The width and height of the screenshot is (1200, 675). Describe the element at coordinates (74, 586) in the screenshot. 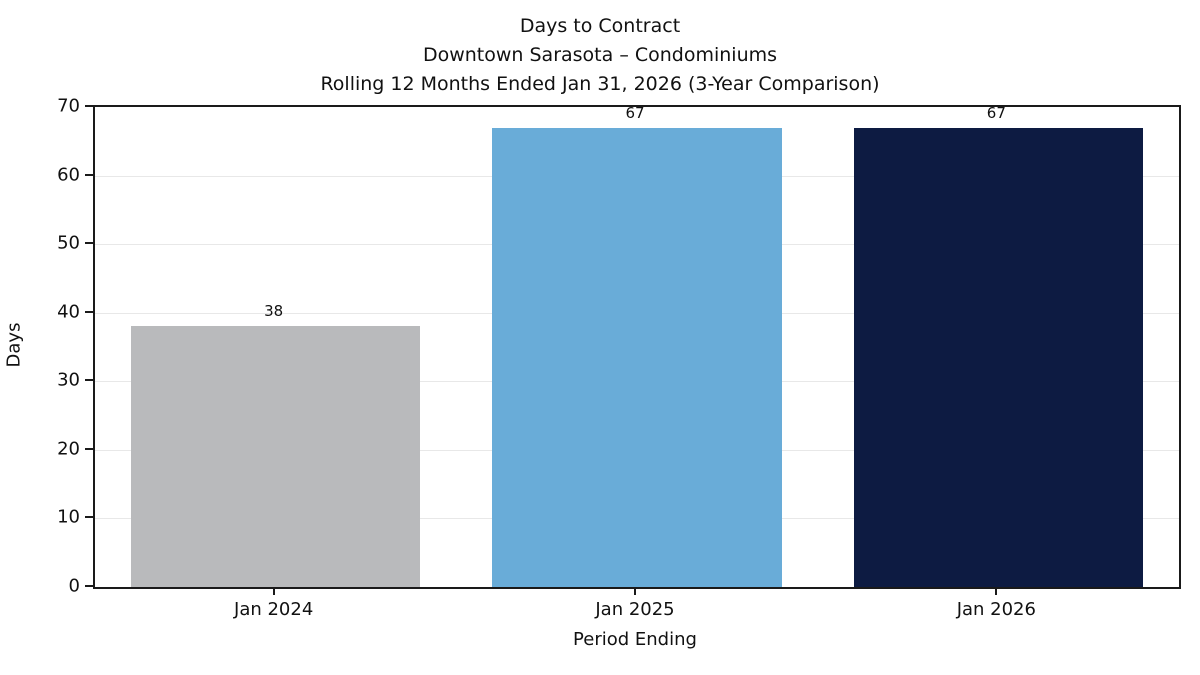

I see `y-tick-label: 0` at that location.